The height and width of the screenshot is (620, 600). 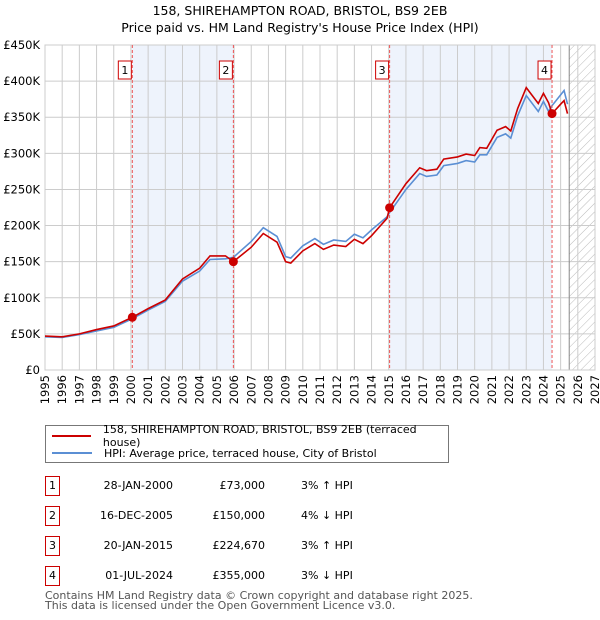 What do you see at coordinates (21, 189) in the screenshot?
I see `y-tick-label: £250K` at bounding box center [21, 189].